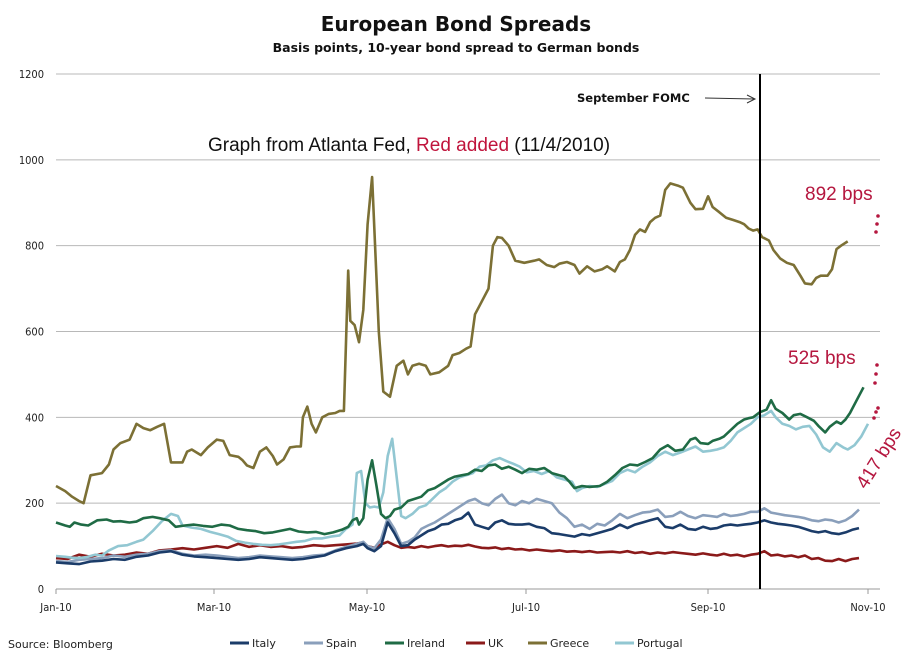 The image size is (913, 663). What do you see at coordinates (456, 24) in the screenshot?
I see `chart-title: European Bond Spreads` at bounding box center [456, 24].